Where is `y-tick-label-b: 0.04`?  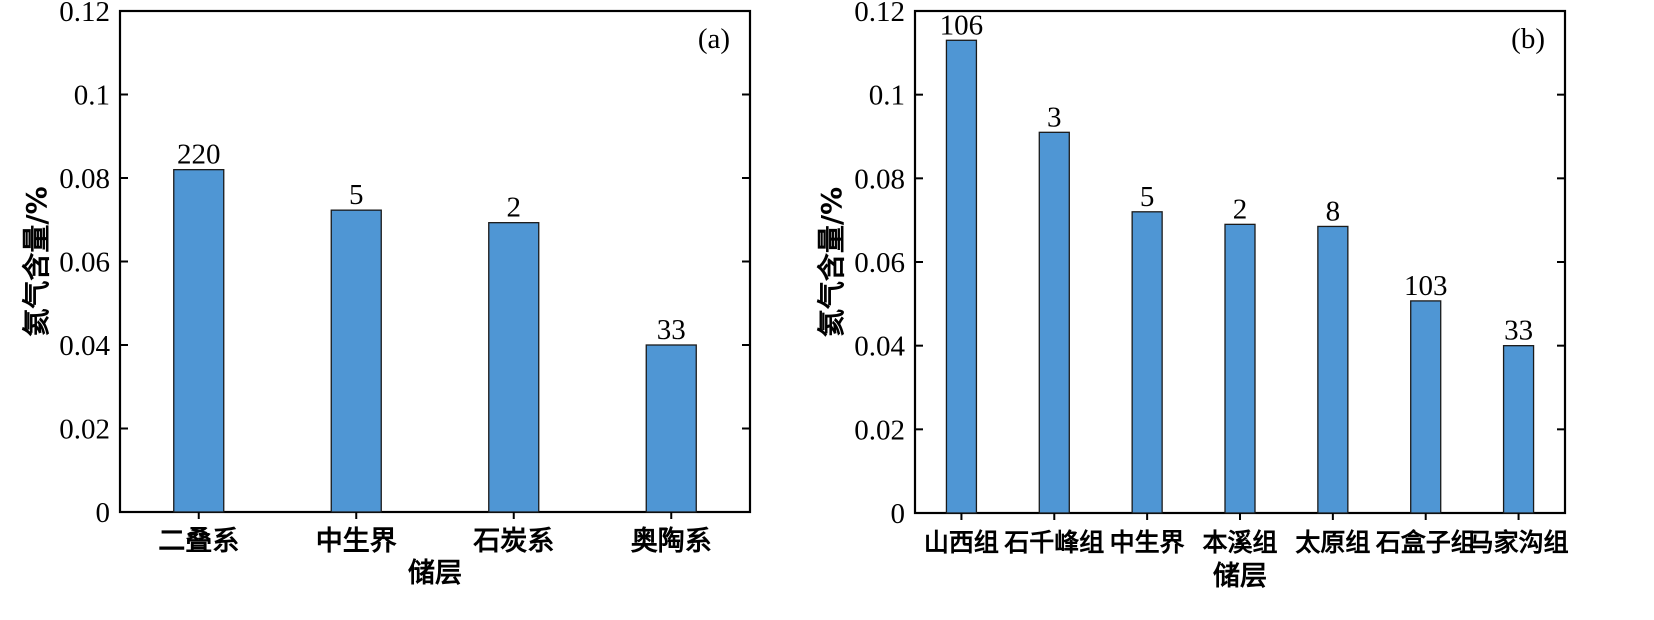
y-tick-label-b: 0.04 is located at coordinates (879, 347).